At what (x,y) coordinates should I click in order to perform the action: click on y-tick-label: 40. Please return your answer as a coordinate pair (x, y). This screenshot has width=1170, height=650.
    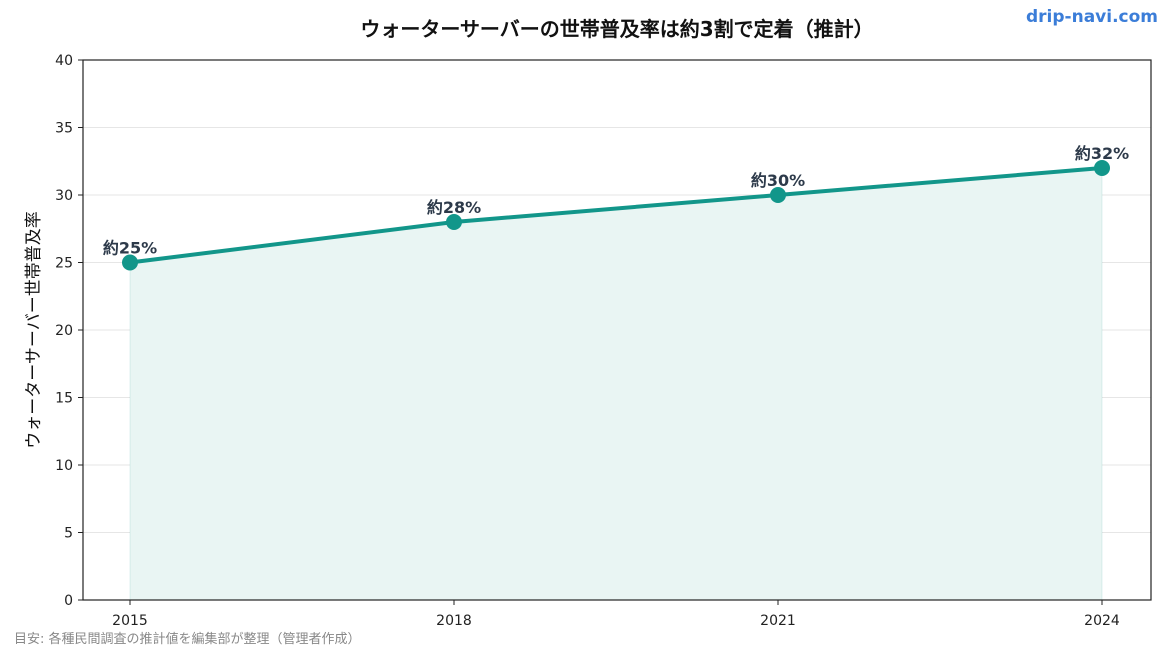
    Looking at the image, I should click on (64, 61).